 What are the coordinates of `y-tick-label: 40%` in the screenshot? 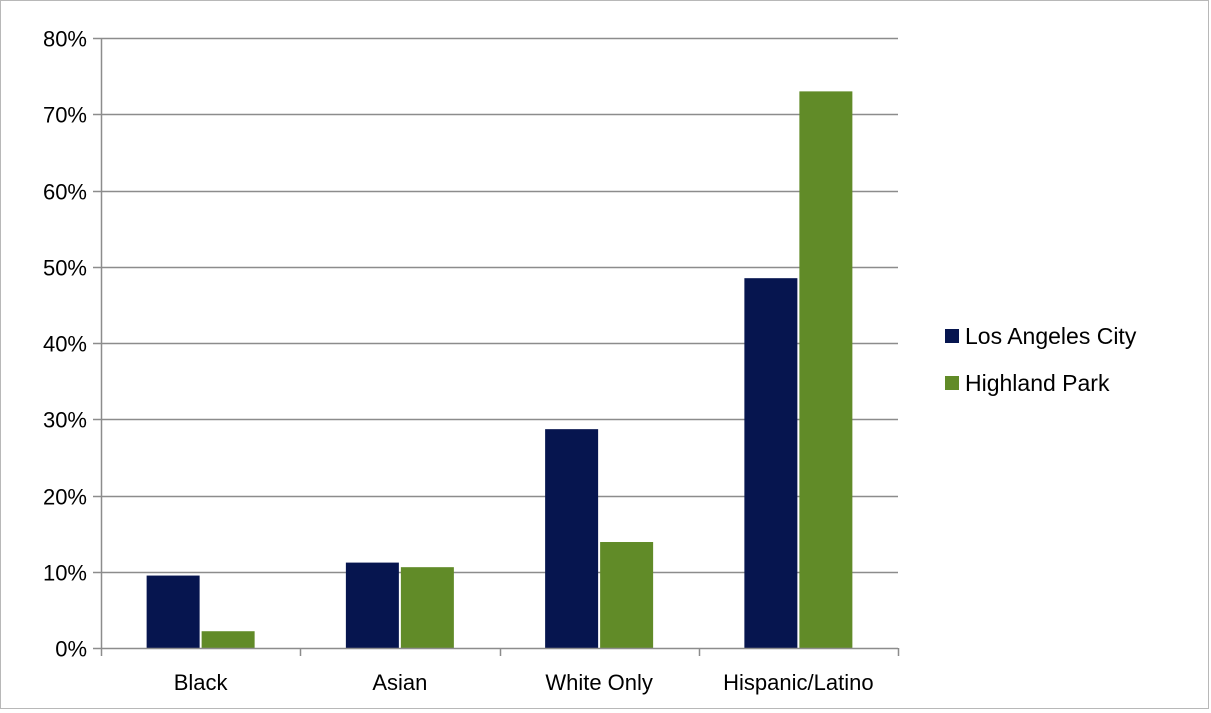 It's located at (65, 344).